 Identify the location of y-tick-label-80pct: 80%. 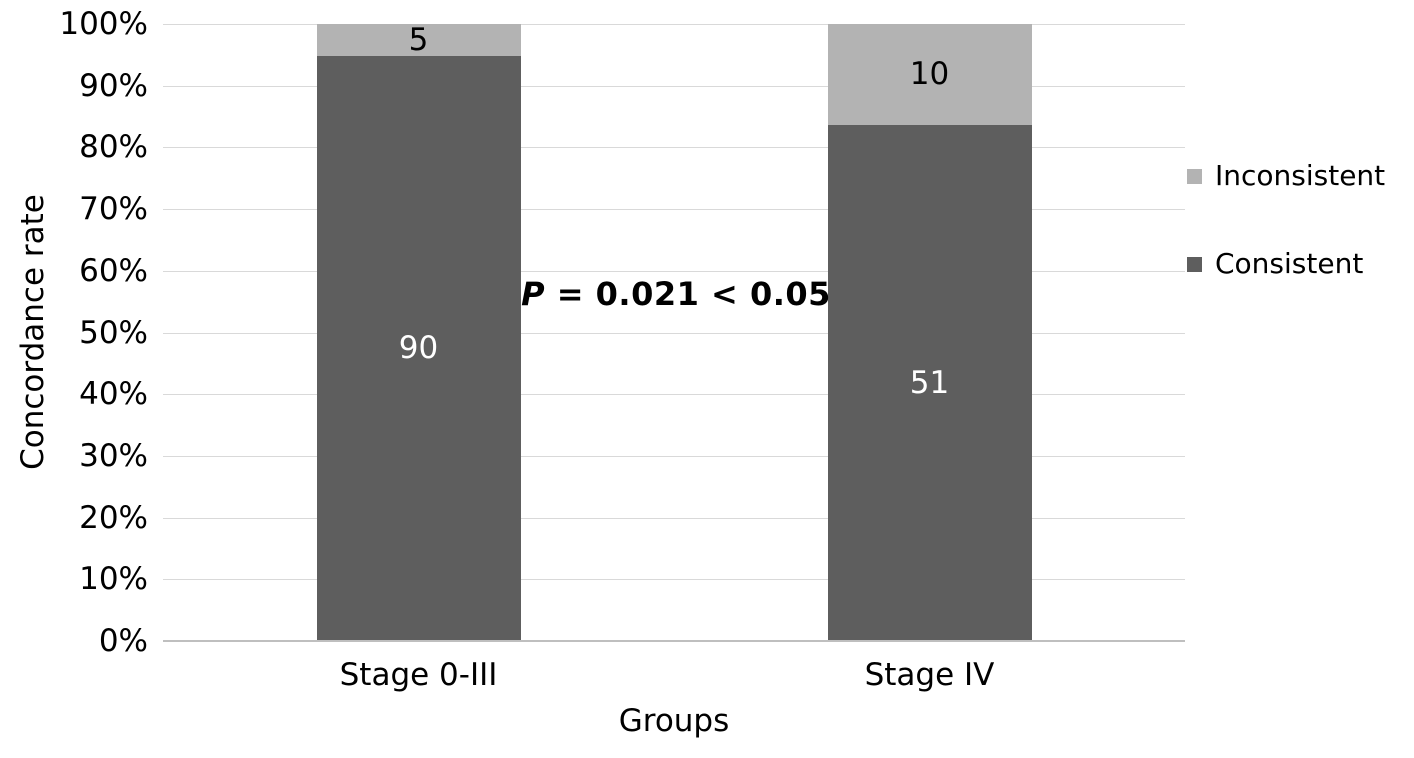
(113, 147).